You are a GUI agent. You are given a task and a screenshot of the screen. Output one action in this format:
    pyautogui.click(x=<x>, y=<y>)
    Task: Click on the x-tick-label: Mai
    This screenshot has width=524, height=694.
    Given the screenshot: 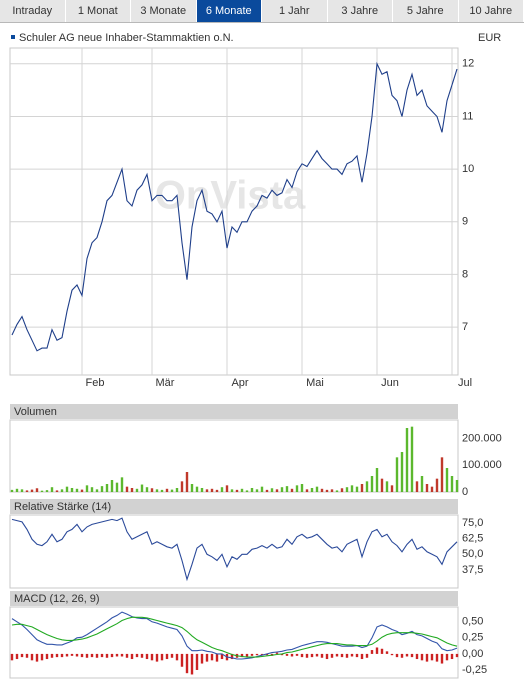 What is the action you would take?
    pyautogui.click(x=315, y=383)
    